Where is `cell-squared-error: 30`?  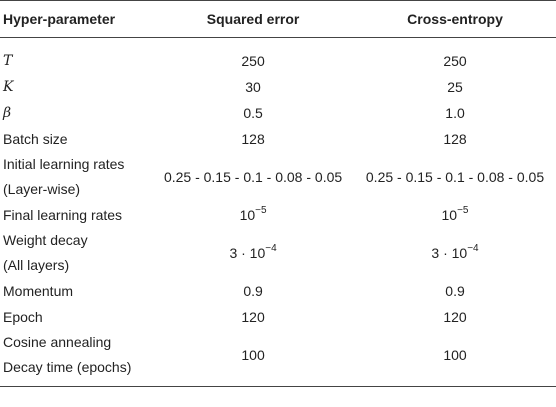
cell-squared-error: 30 is located at coordinates (253, 86).